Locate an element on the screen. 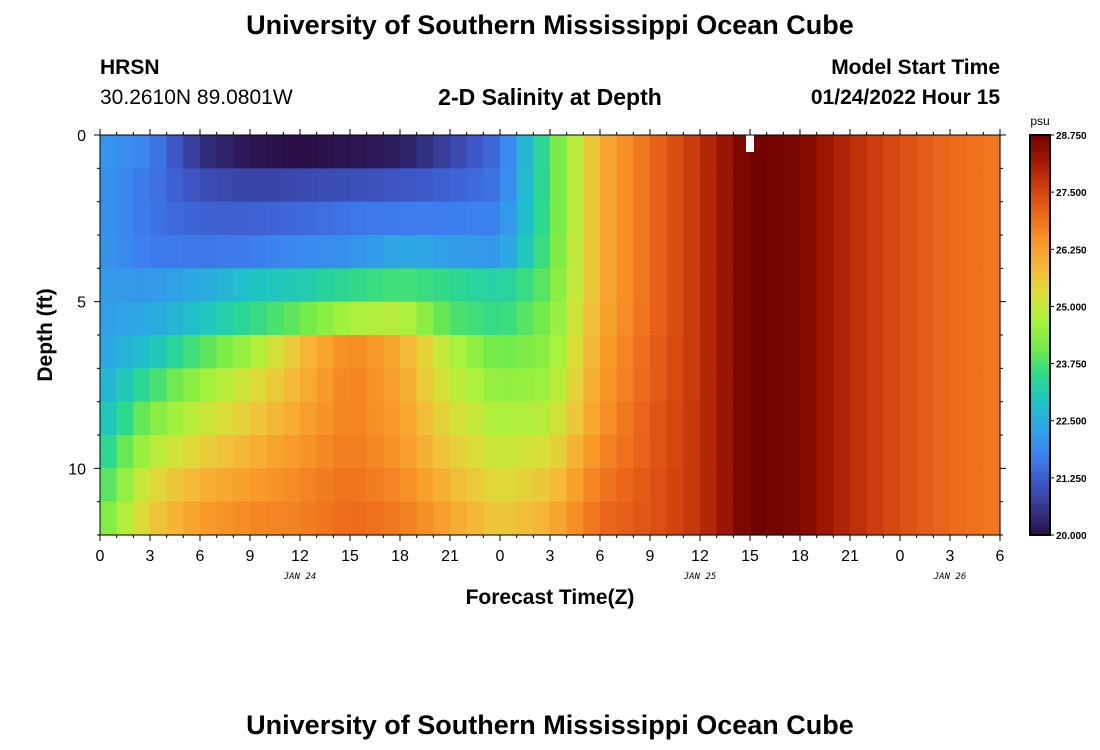 The width and height of the screenshot is (1100, 750). x-tick-label: 6 is located at coordinates (200, 556).